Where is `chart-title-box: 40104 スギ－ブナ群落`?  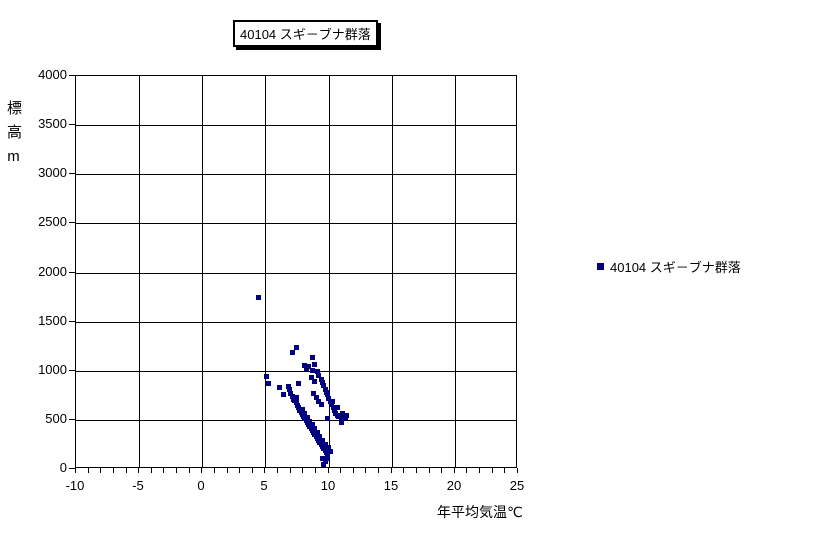
chart-title-box: 40104 スギ－ブナ群落 is located at coordinates (305, 33).